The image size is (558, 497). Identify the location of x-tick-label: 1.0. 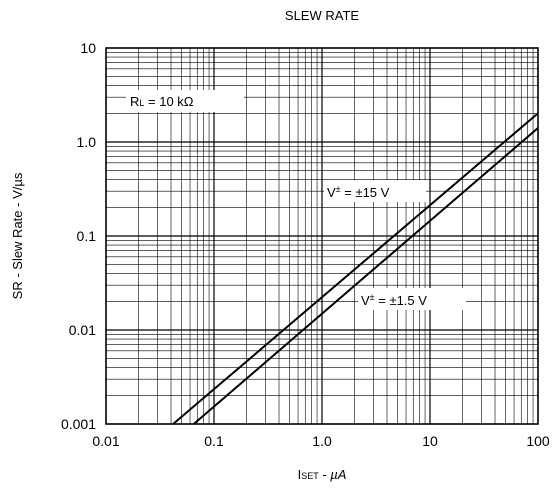
(322, 441).